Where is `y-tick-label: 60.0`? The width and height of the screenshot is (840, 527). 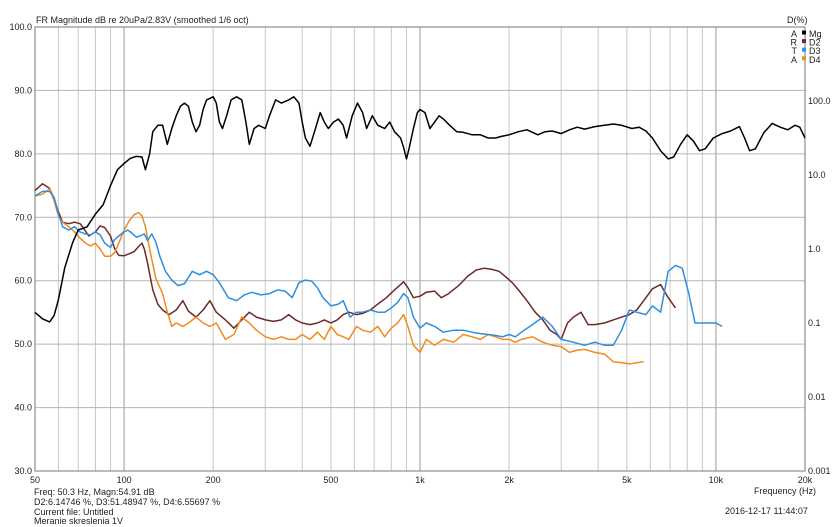 y-tick-label: 60.0 is located at coordinates (23, 281).